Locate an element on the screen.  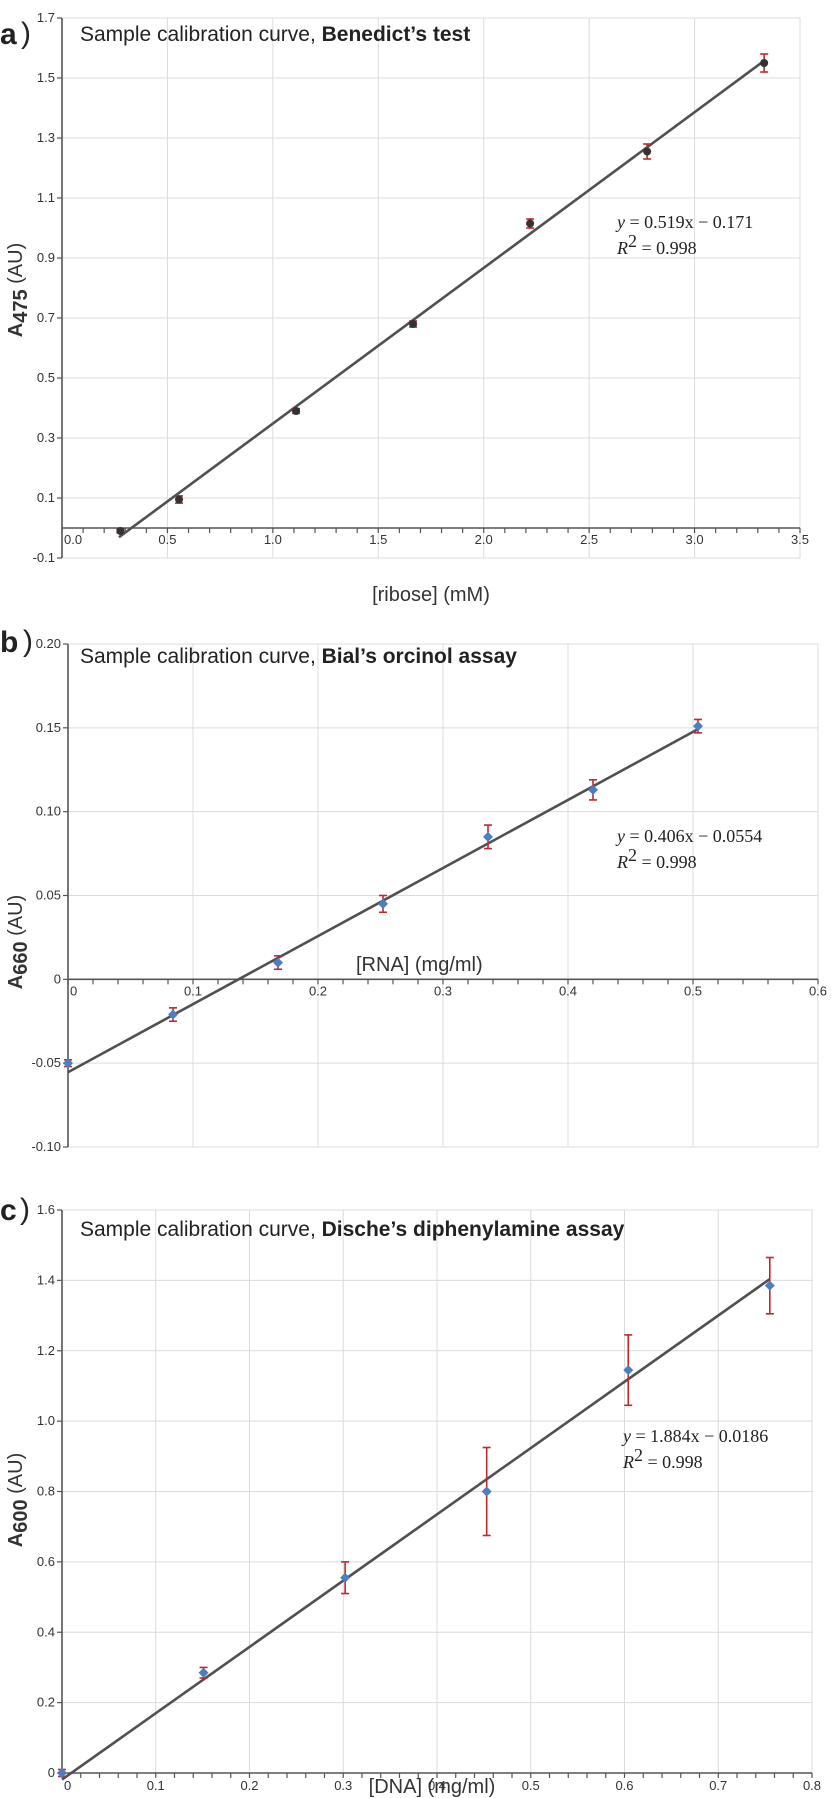
y-tick-label: -0.10 is located at coordinates (46, 1146).